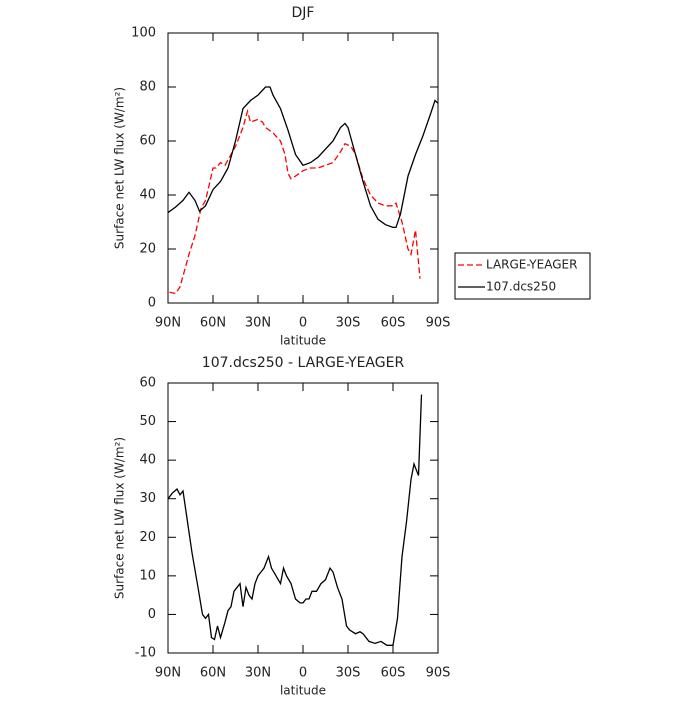  I want to click on chart-title: 107.dcs250 - LARGE-YEAGER, so click(303, 363).